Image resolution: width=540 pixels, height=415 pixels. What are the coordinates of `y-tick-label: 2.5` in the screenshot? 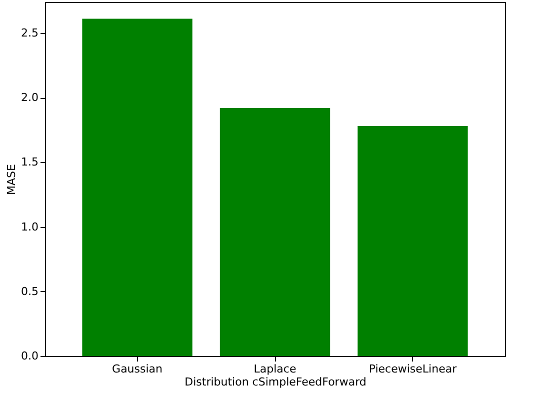 It's located at (29, 33).